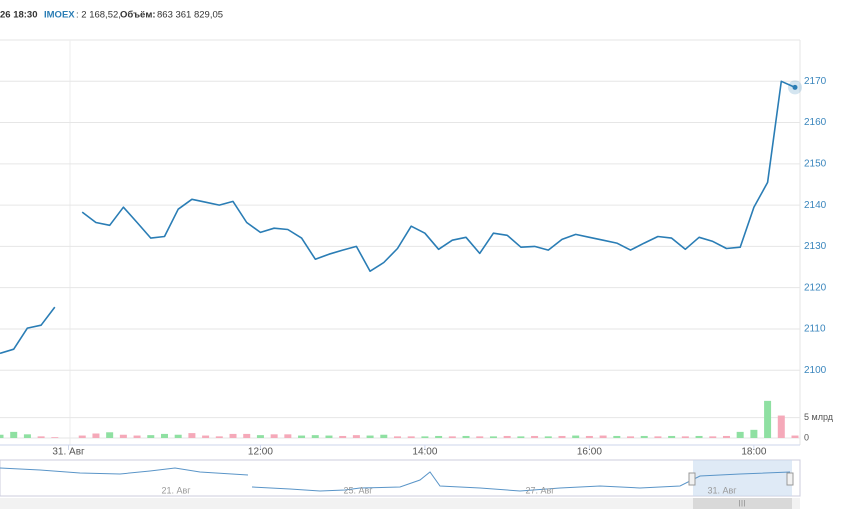  What do you see at coordinates (59, 15) in the screenshot?
I see `header-ticker: IMOEX` at bounding box center [59, 15].